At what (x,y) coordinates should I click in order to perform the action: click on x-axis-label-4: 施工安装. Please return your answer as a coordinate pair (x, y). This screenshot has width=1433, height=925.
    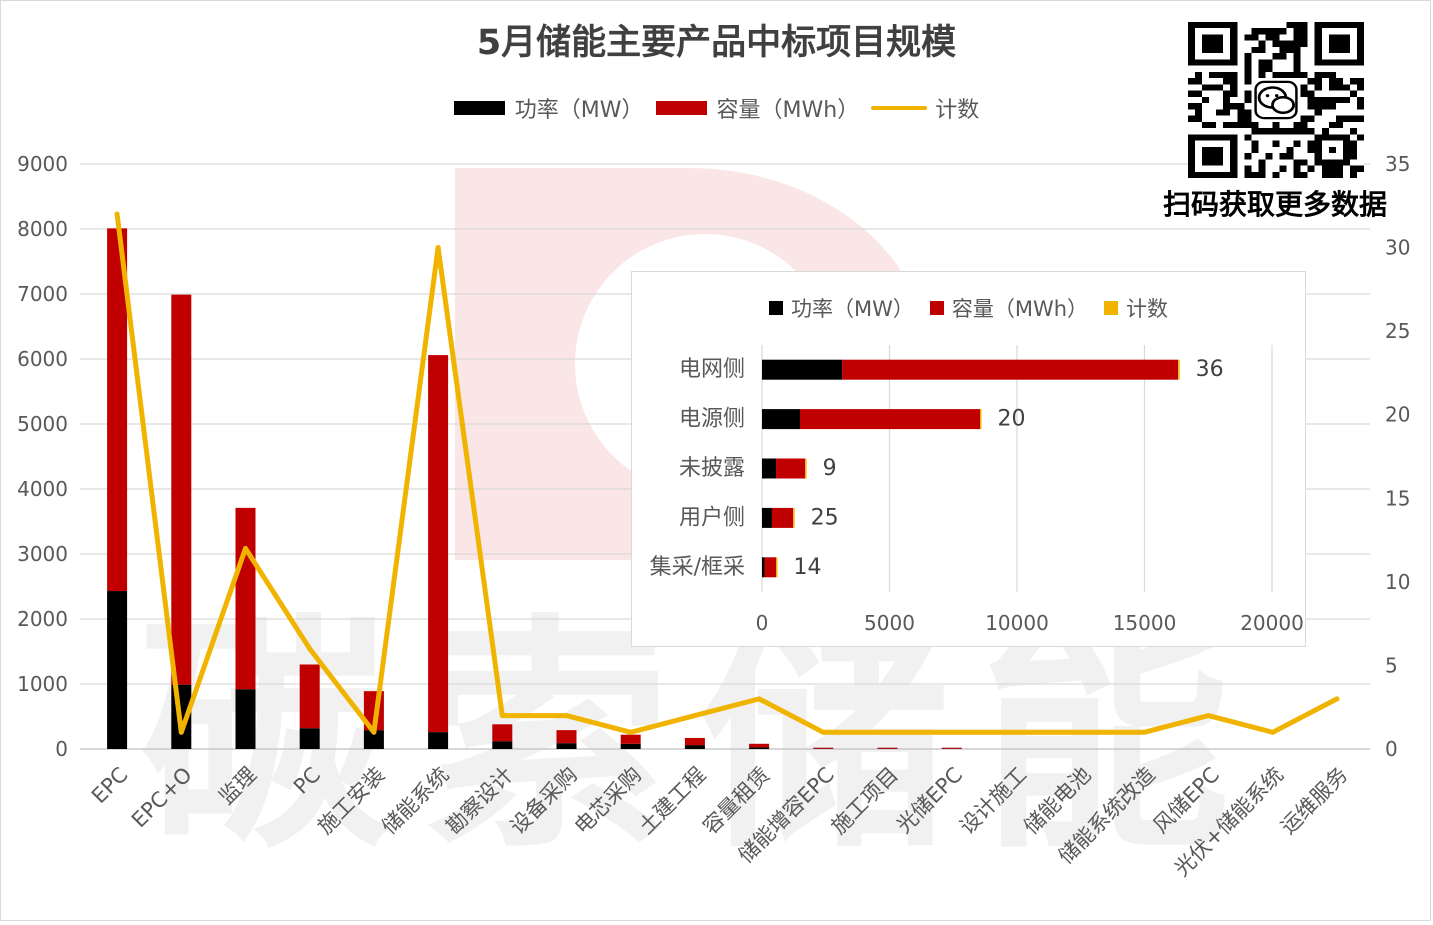
    Looking at the image, I should click on (351, 801).